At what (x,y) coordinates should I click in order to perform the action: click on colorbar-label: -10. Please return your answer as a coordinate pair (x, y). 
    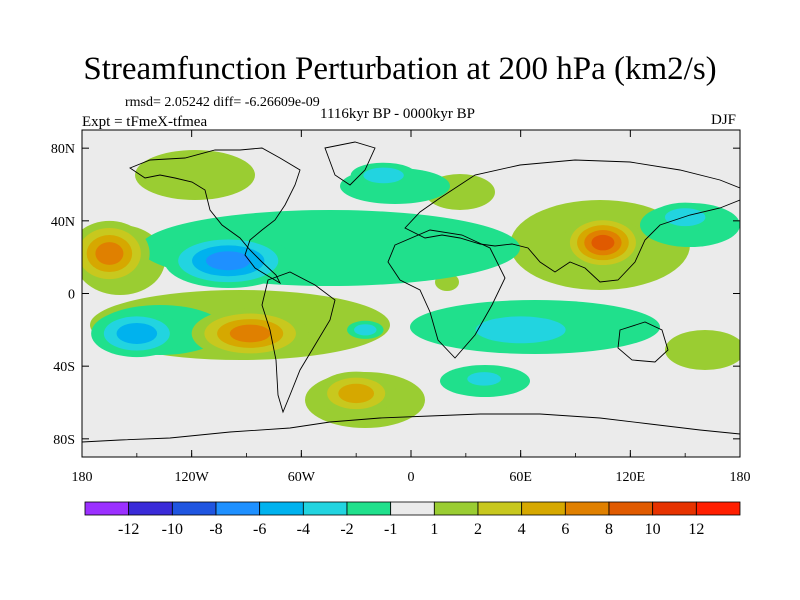
    Looking at the image, I should click on (172, 529).